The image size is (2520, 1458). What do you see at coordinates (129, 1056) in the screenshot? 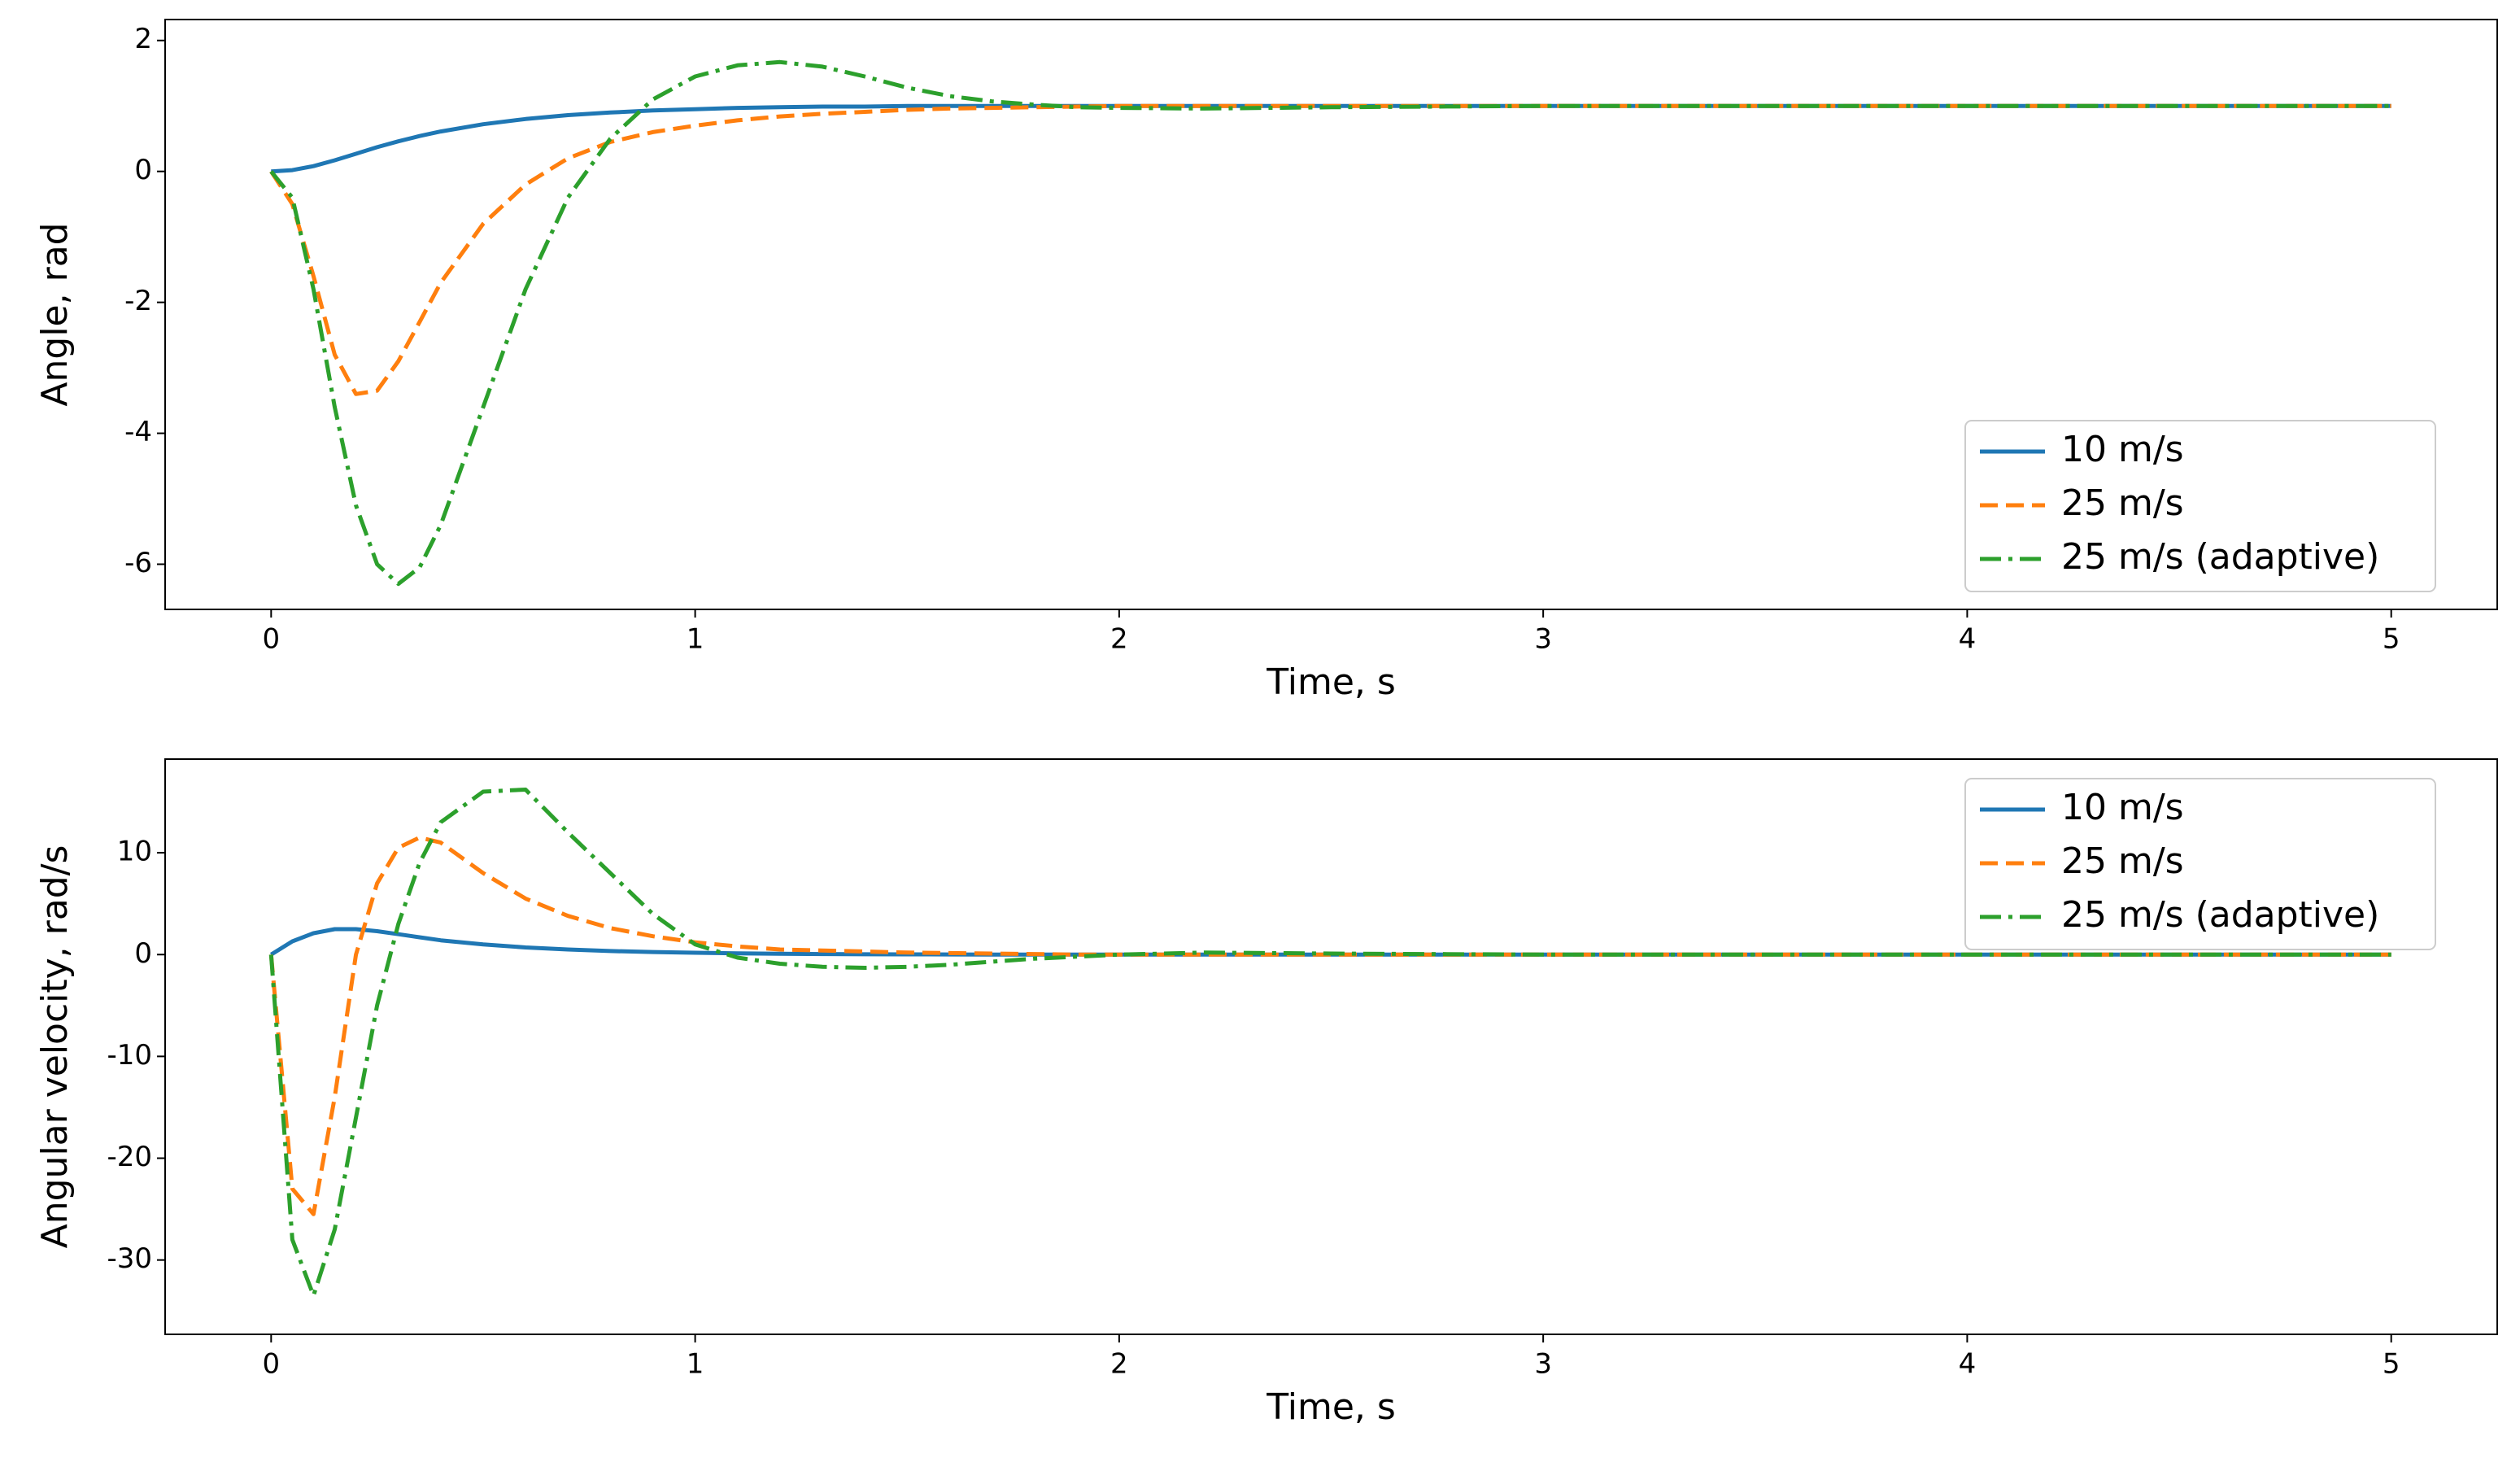
I see `y-tick-label: -10` at bounding box center [129, 1056].